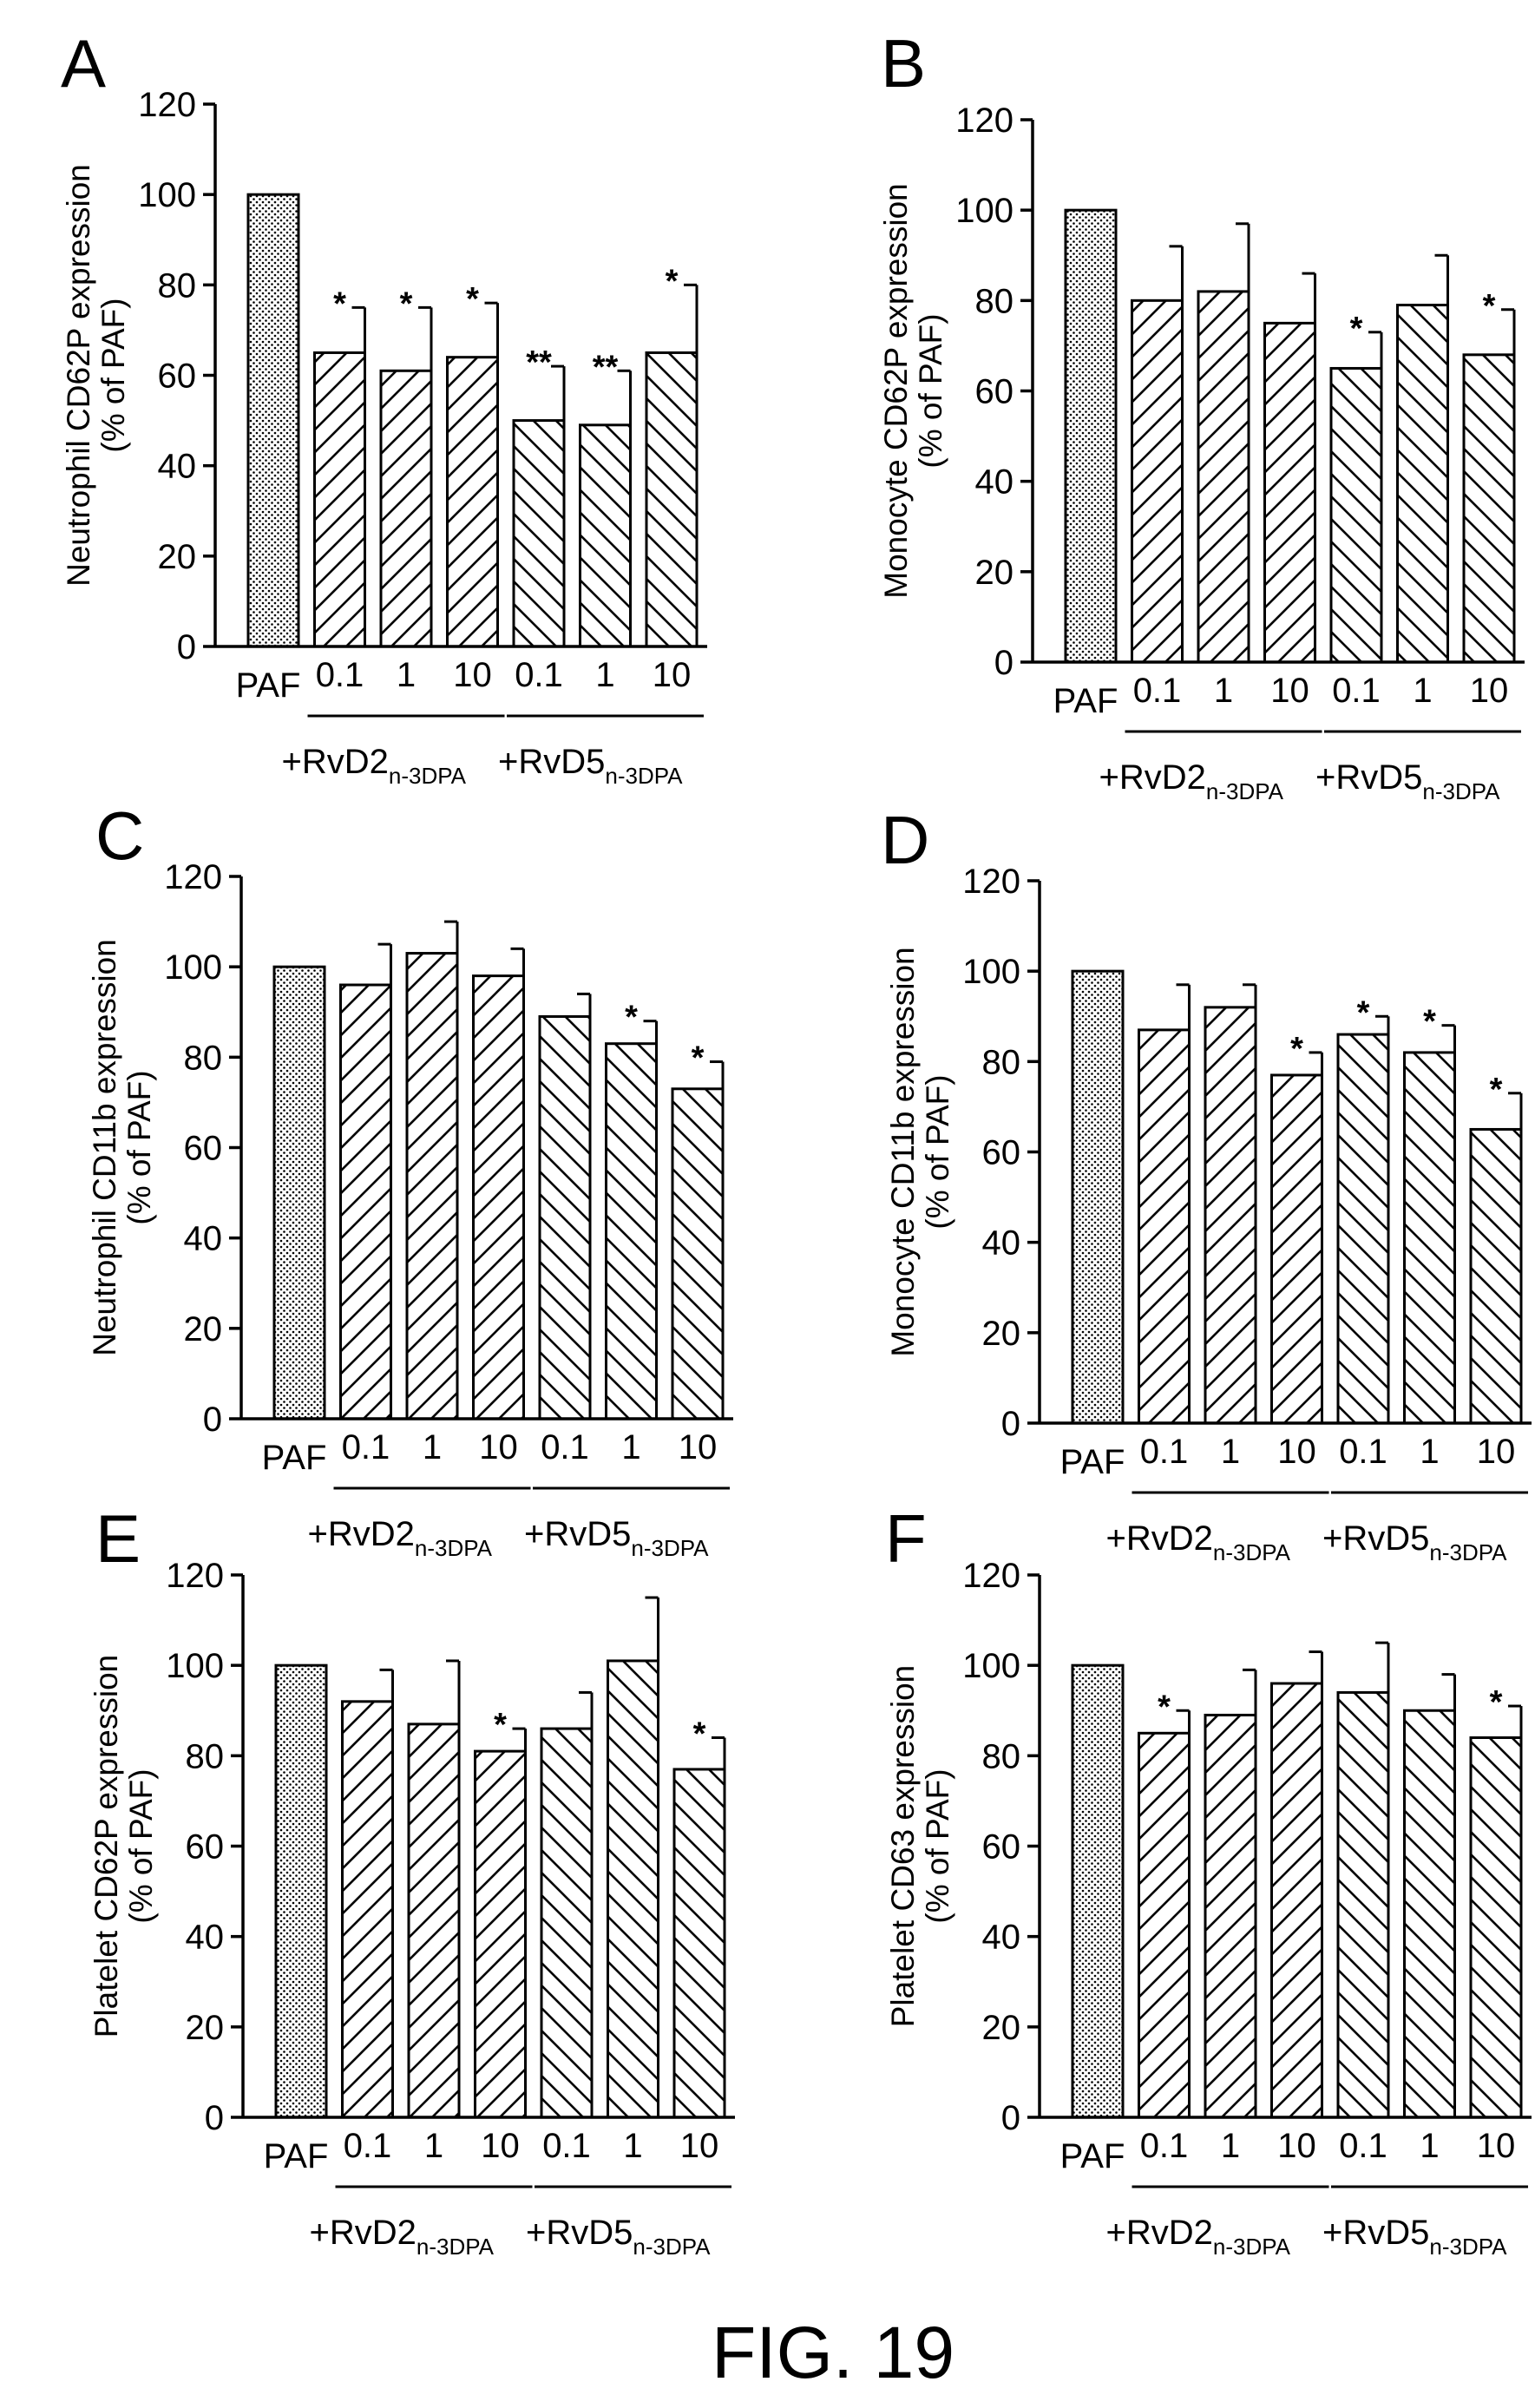  Describe the element at coordinates (903, 1151) in the screenshot. I see `y-axis-label-line: Monocyte CD11b expression` at that location.